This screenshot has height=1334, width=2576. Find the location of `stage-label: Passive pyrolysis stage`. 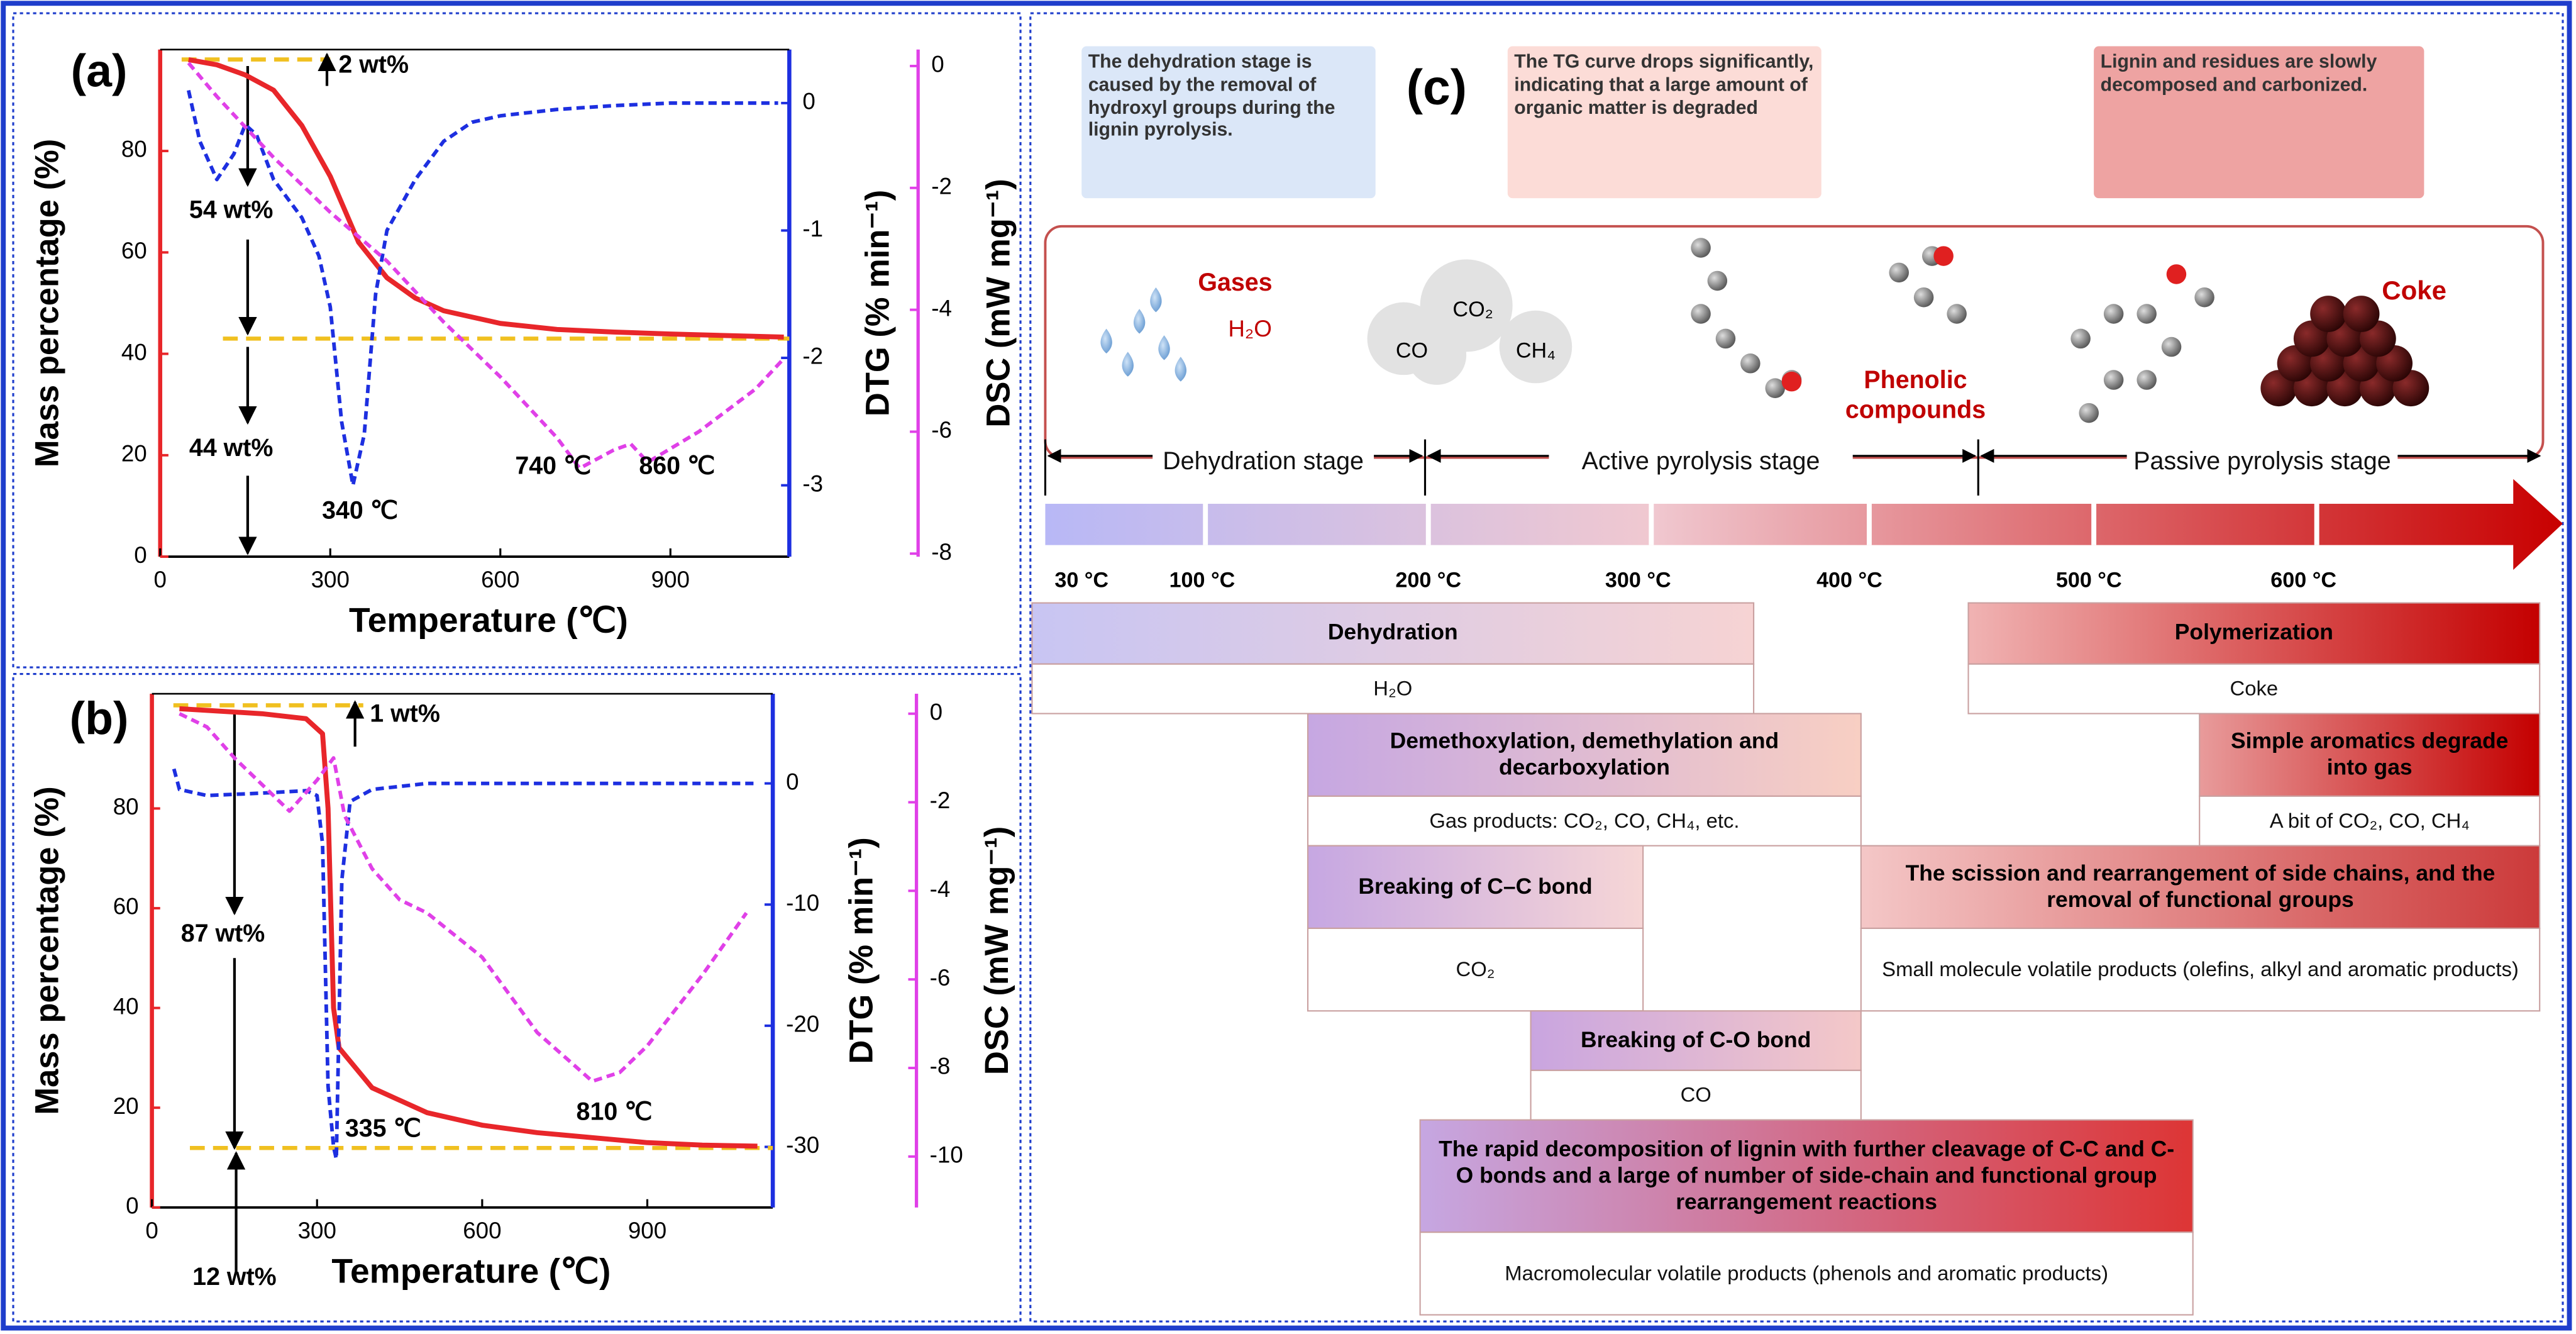

stage-label: Passive pyrolysis stage is located at coordinates (2262, 461).